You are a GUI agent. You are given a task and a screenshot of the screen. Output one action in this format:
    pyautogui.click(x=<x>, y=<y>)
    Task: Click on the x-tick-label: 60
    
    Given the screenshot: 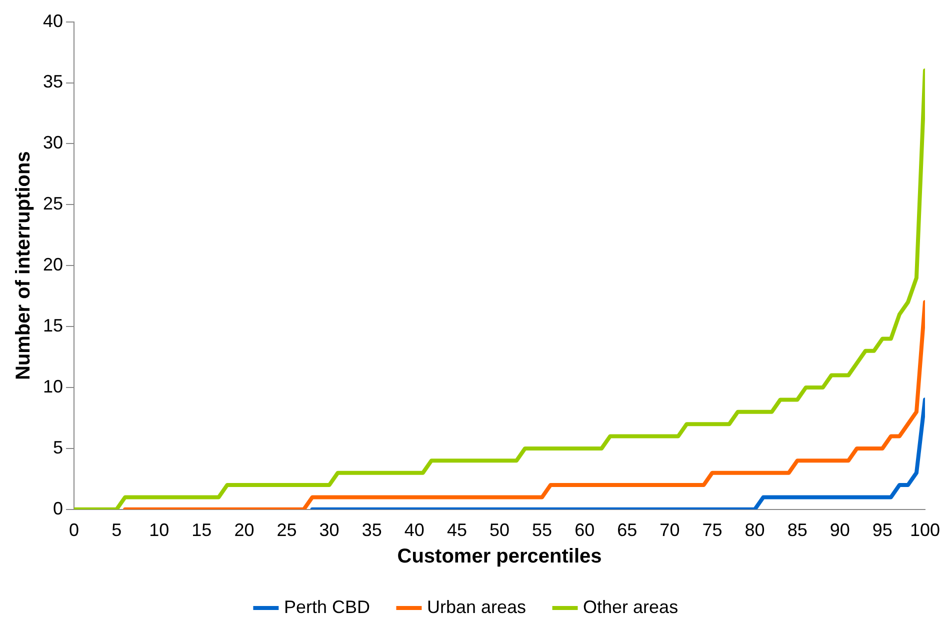 What is the action you would take?
    pyautogui.click(x=584, y=530)
    